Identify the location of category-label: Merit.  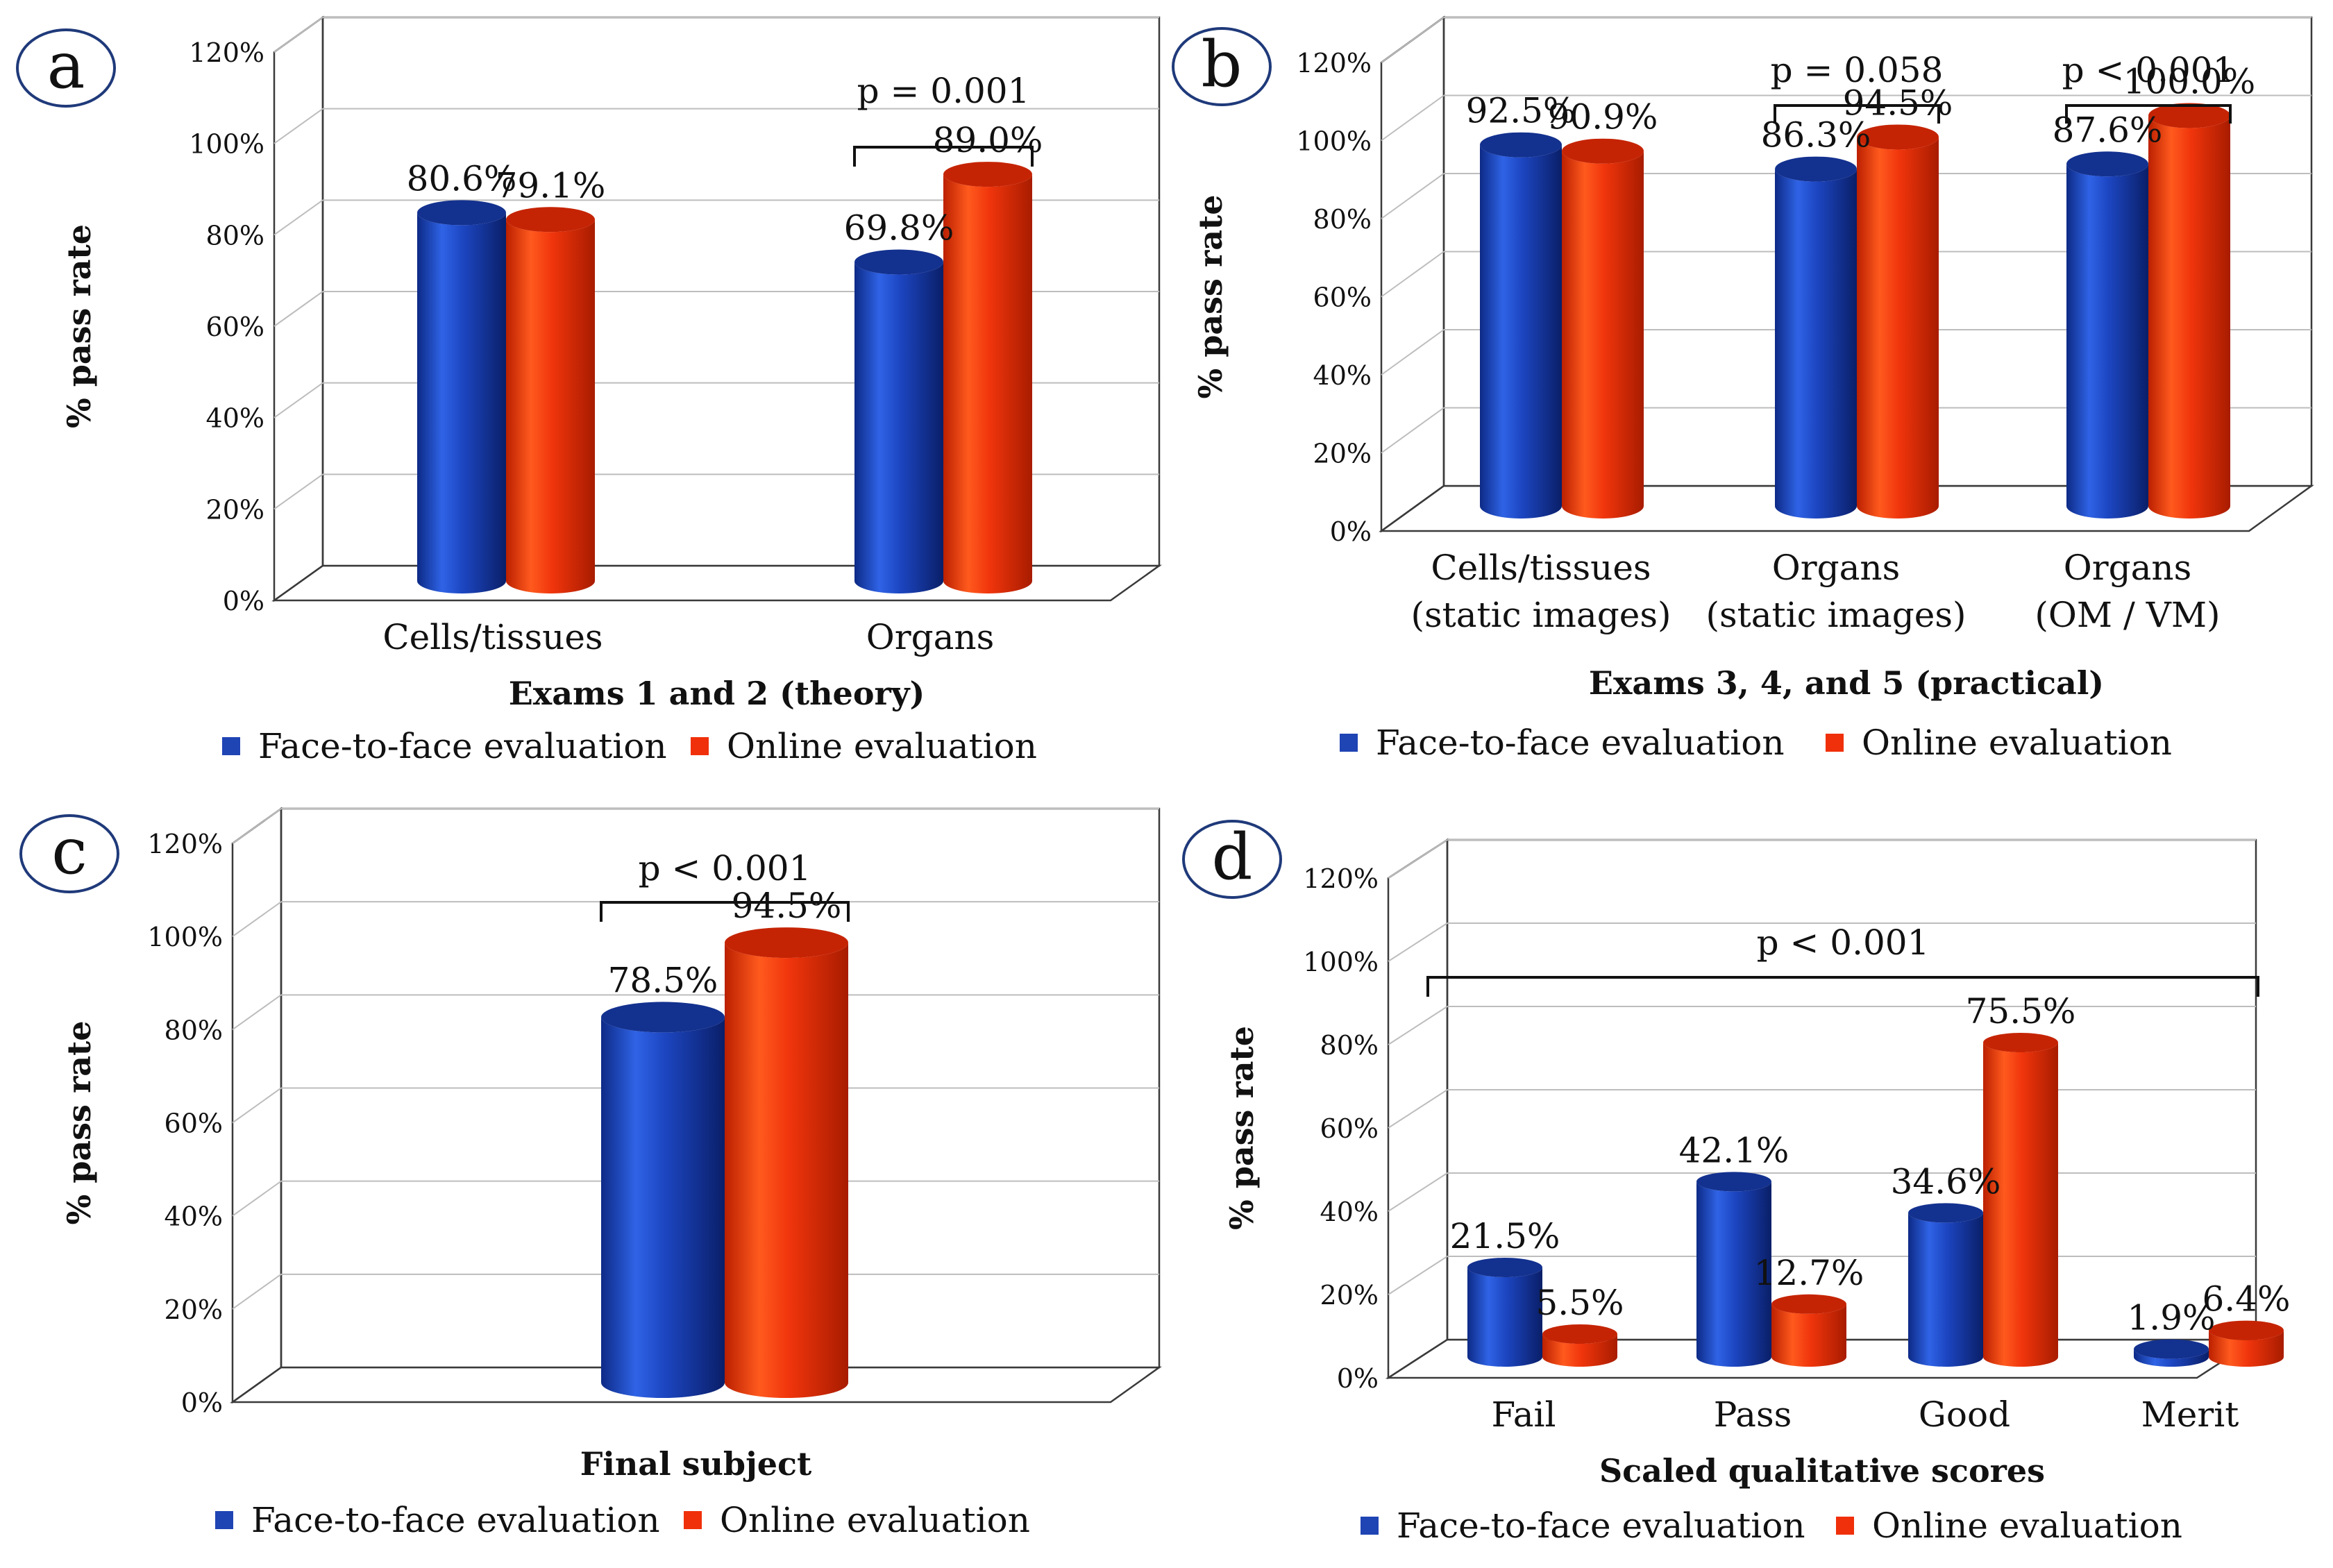
(2190, 1414).